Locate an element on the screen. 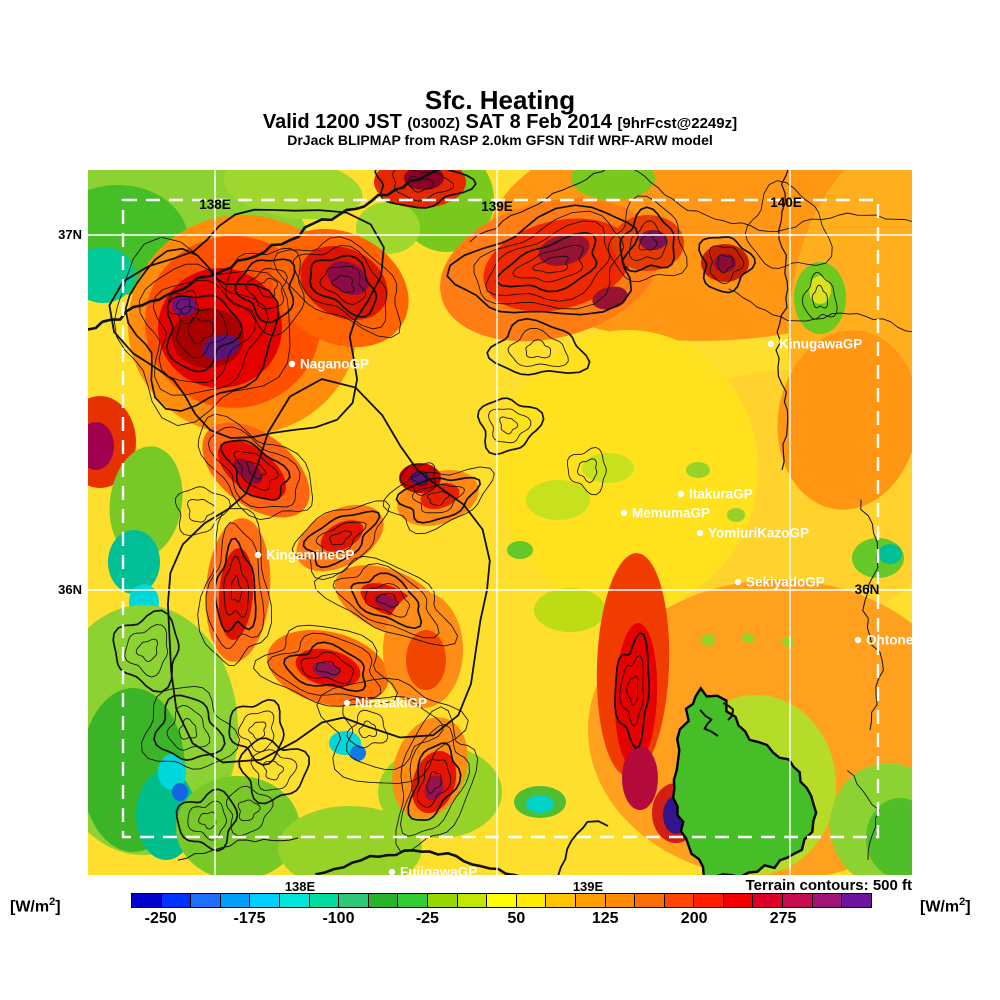  site-label: ItakuraGP is located at coordinates (721, 494).